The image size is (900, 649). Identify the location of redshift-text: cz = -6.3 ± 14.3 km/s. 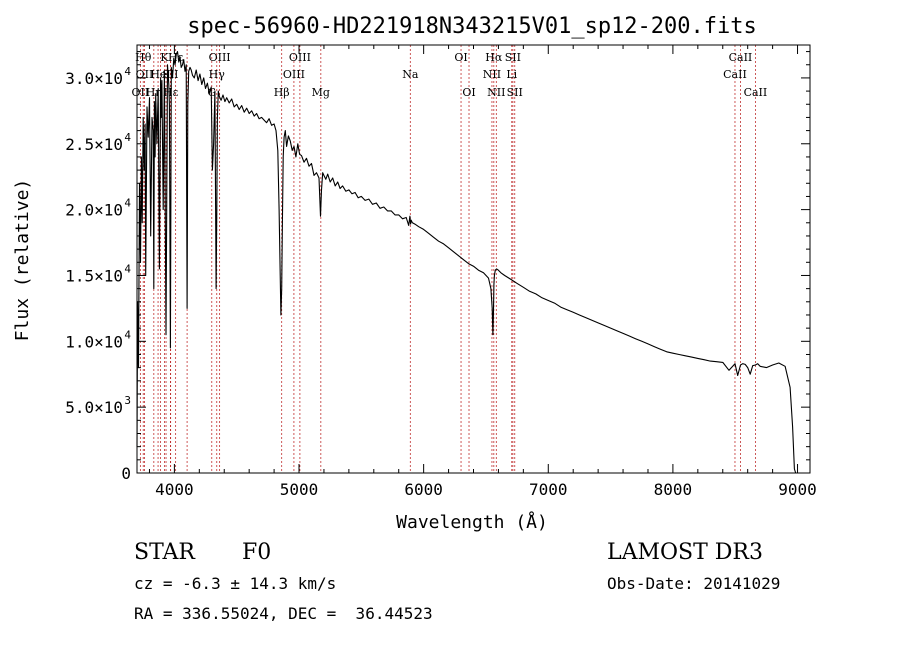
(235, 583).